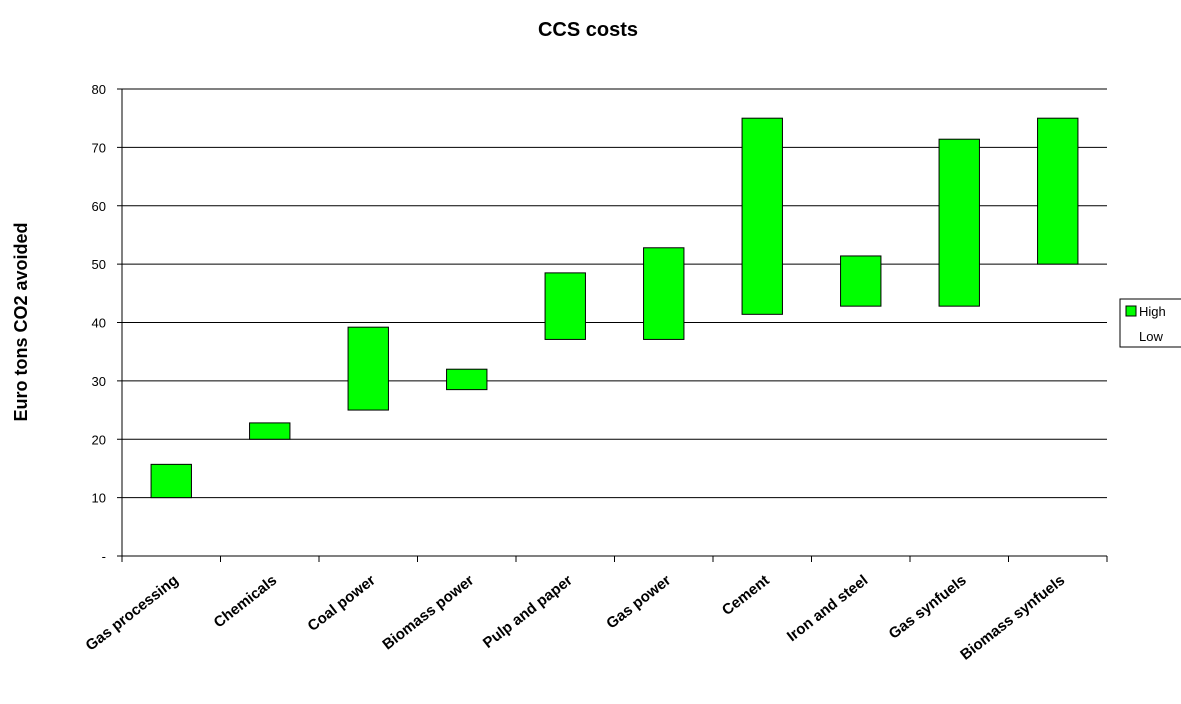  Describe the element at coordinates (528, 612) in the screenshot. I see `x-tick-label: Pulp and paper` at that location.